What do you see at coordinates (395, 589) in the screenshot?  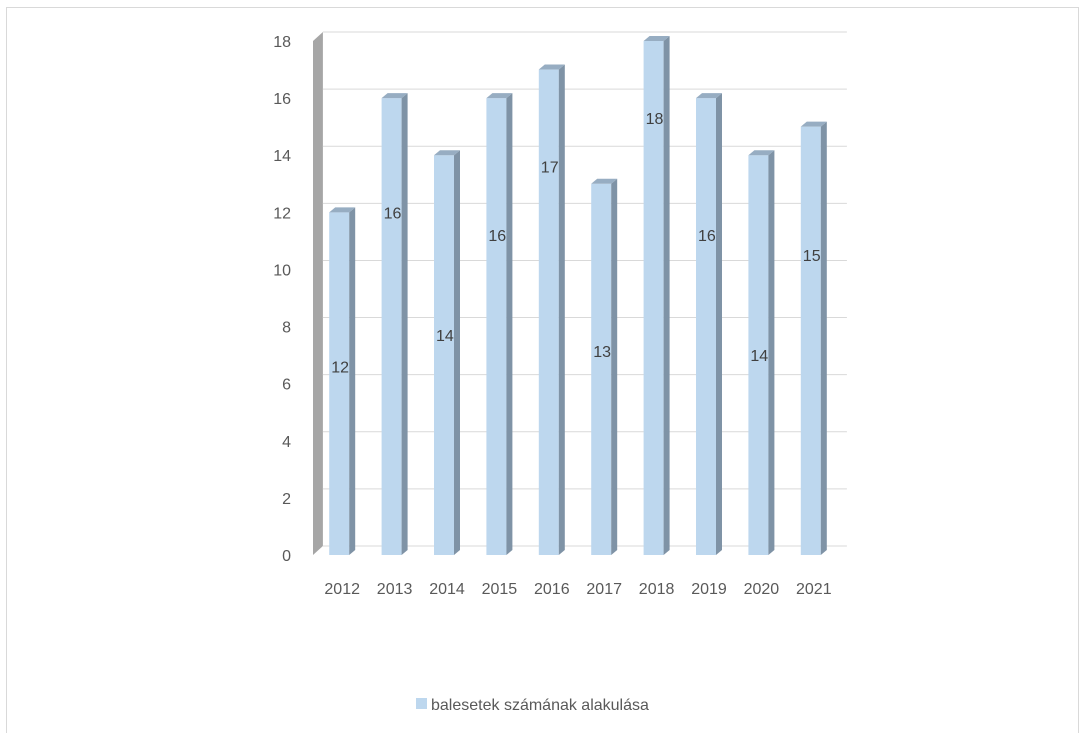 I see `x-tick-label: 2013` at bounding box center [395, 589].